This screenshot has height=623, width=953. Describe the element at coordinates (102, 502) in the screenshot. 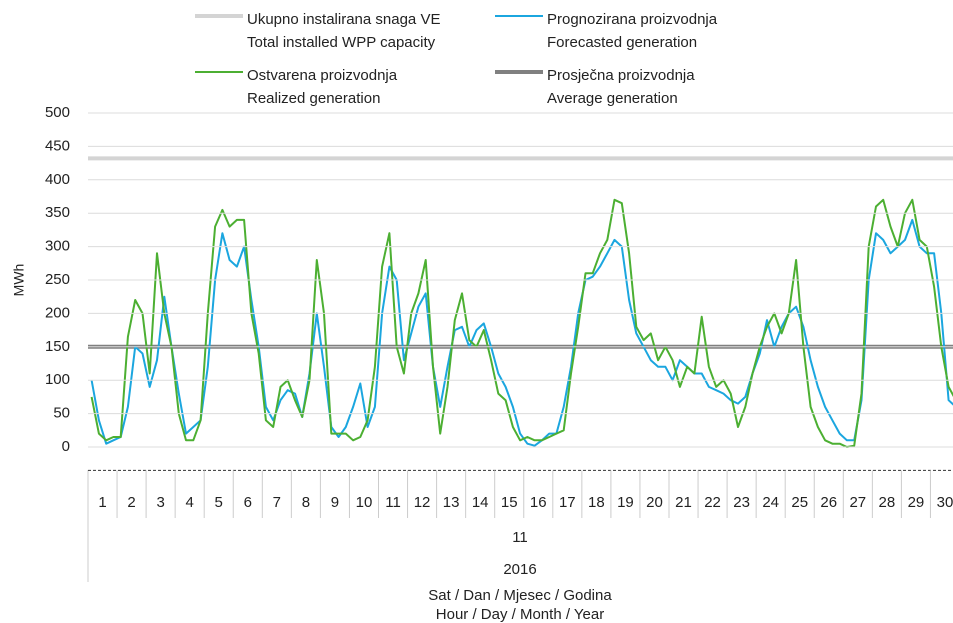

I see `x-tick-label: 1` at that location.